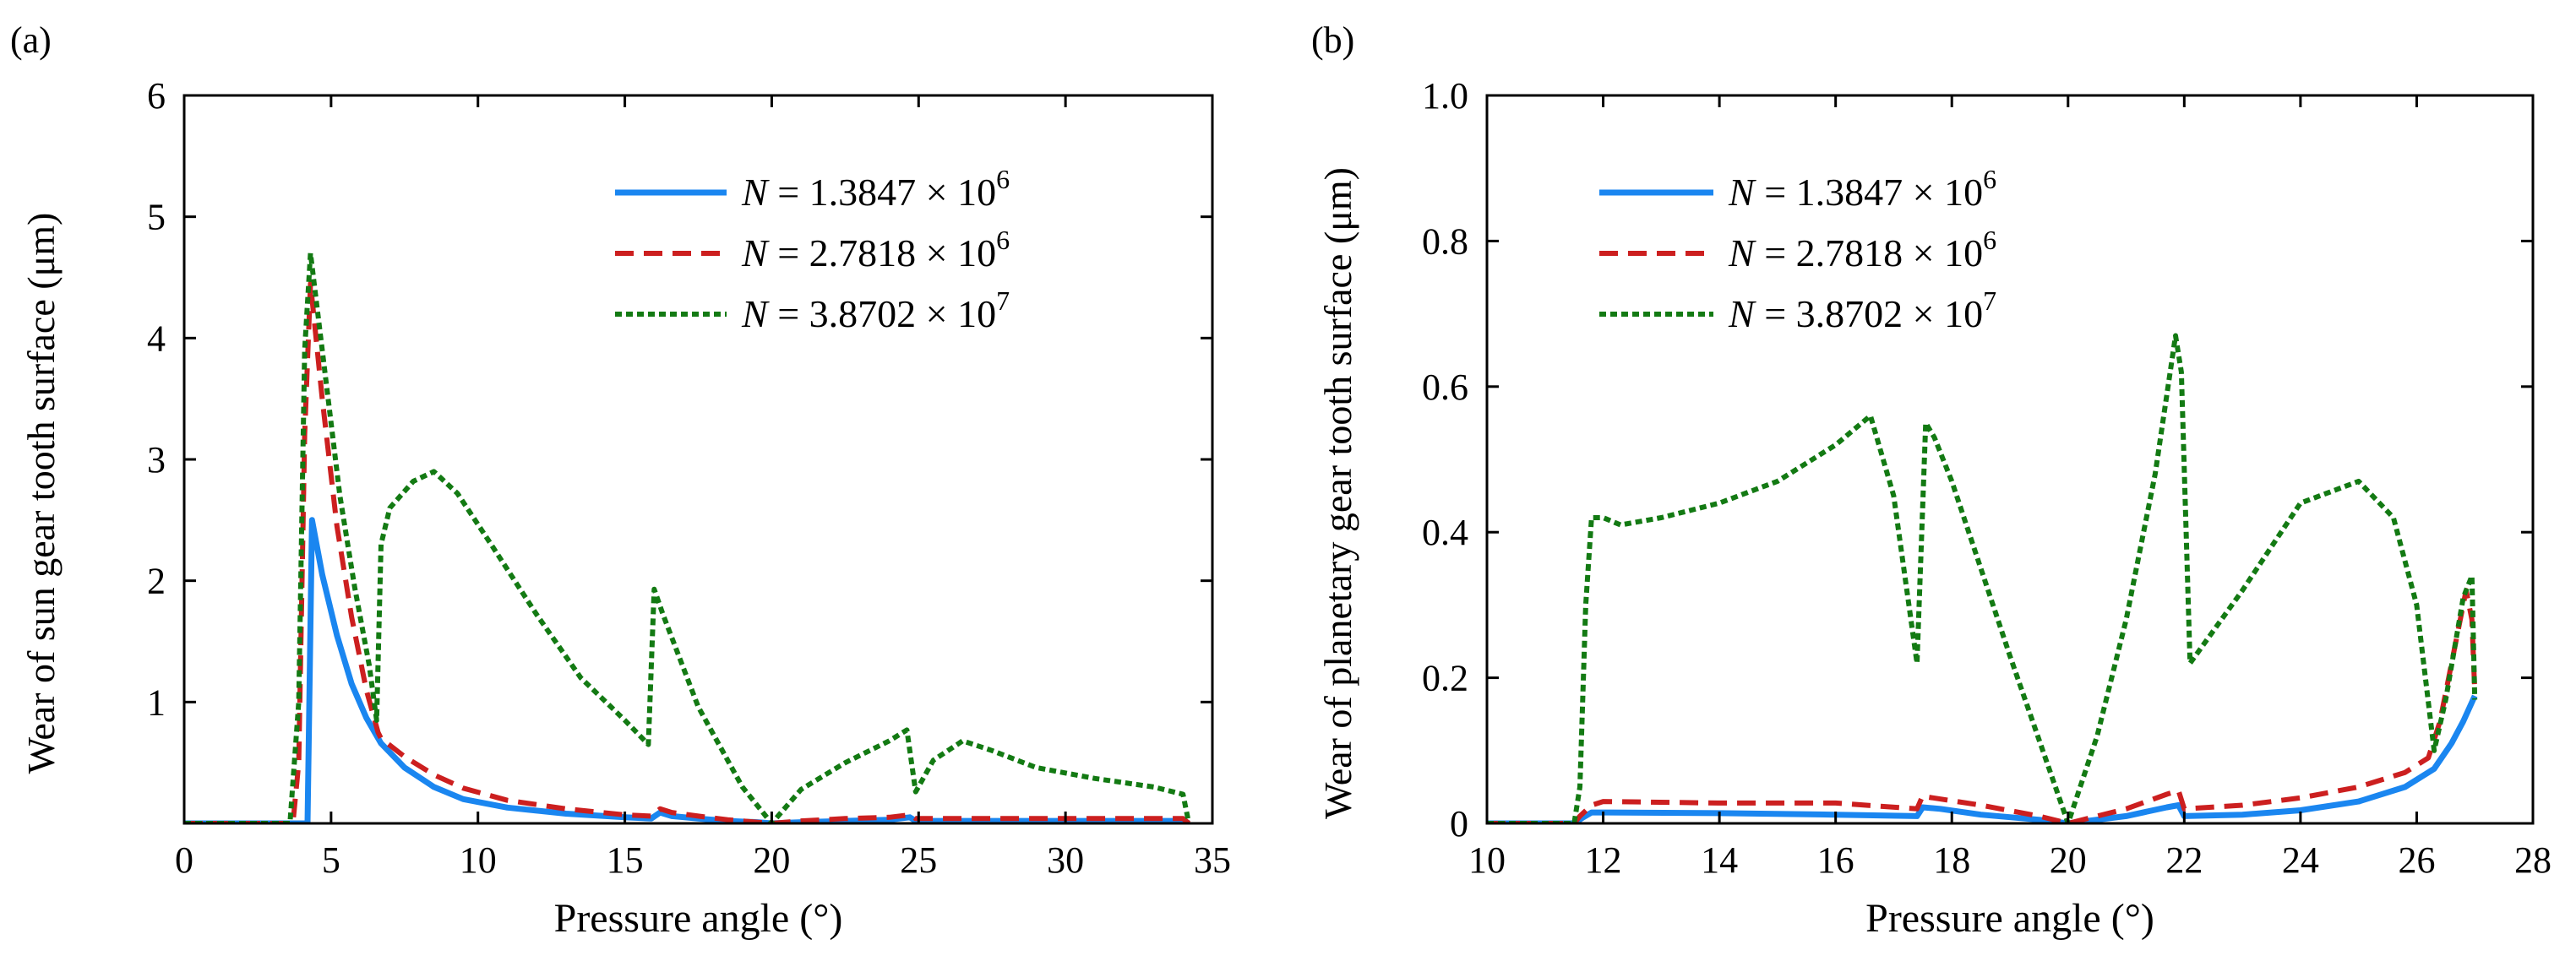 The height and width of the screenshot is (972, 2576). I want to click on x-tick-label: 35, so click(1212, 860).